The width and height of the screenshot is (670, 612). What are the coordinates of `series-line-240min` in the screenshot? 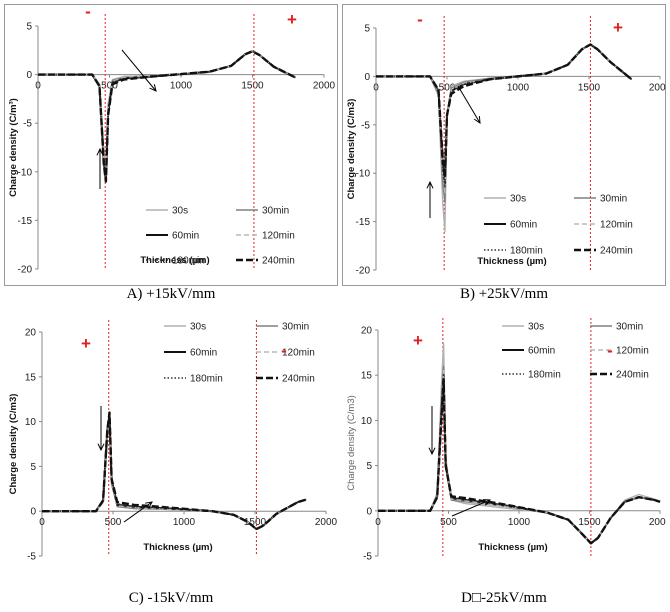 It's located at (174, 471).